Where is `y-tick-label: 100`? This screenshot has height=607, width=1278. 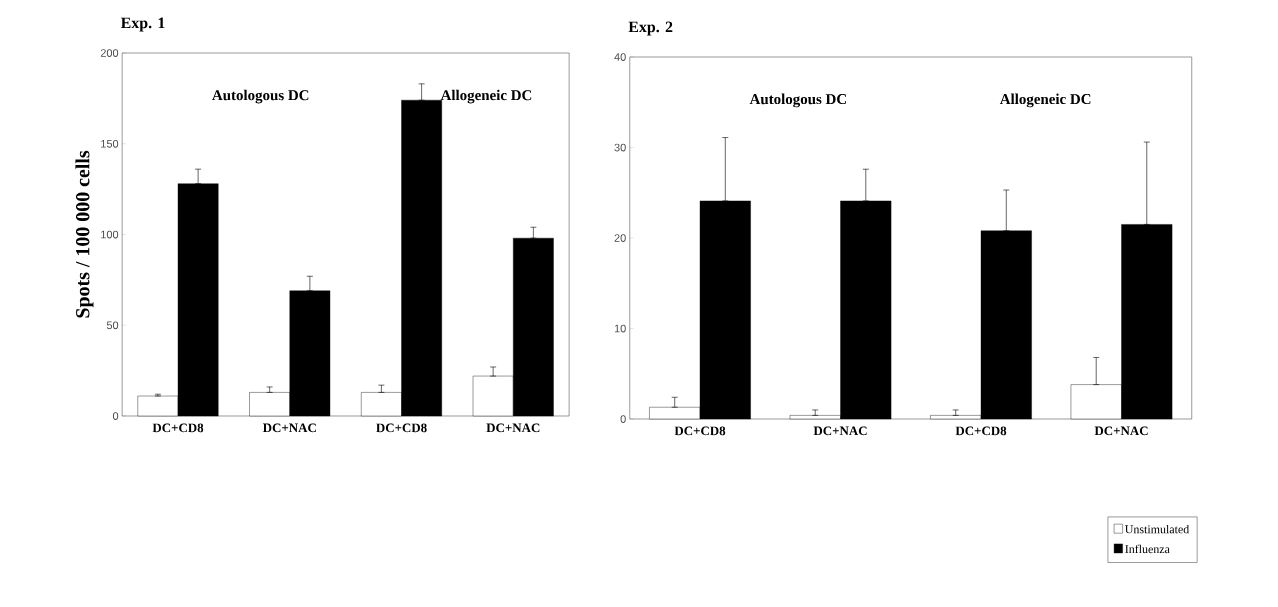
y-tick-label: 100 is located at coordinates (110, 234).